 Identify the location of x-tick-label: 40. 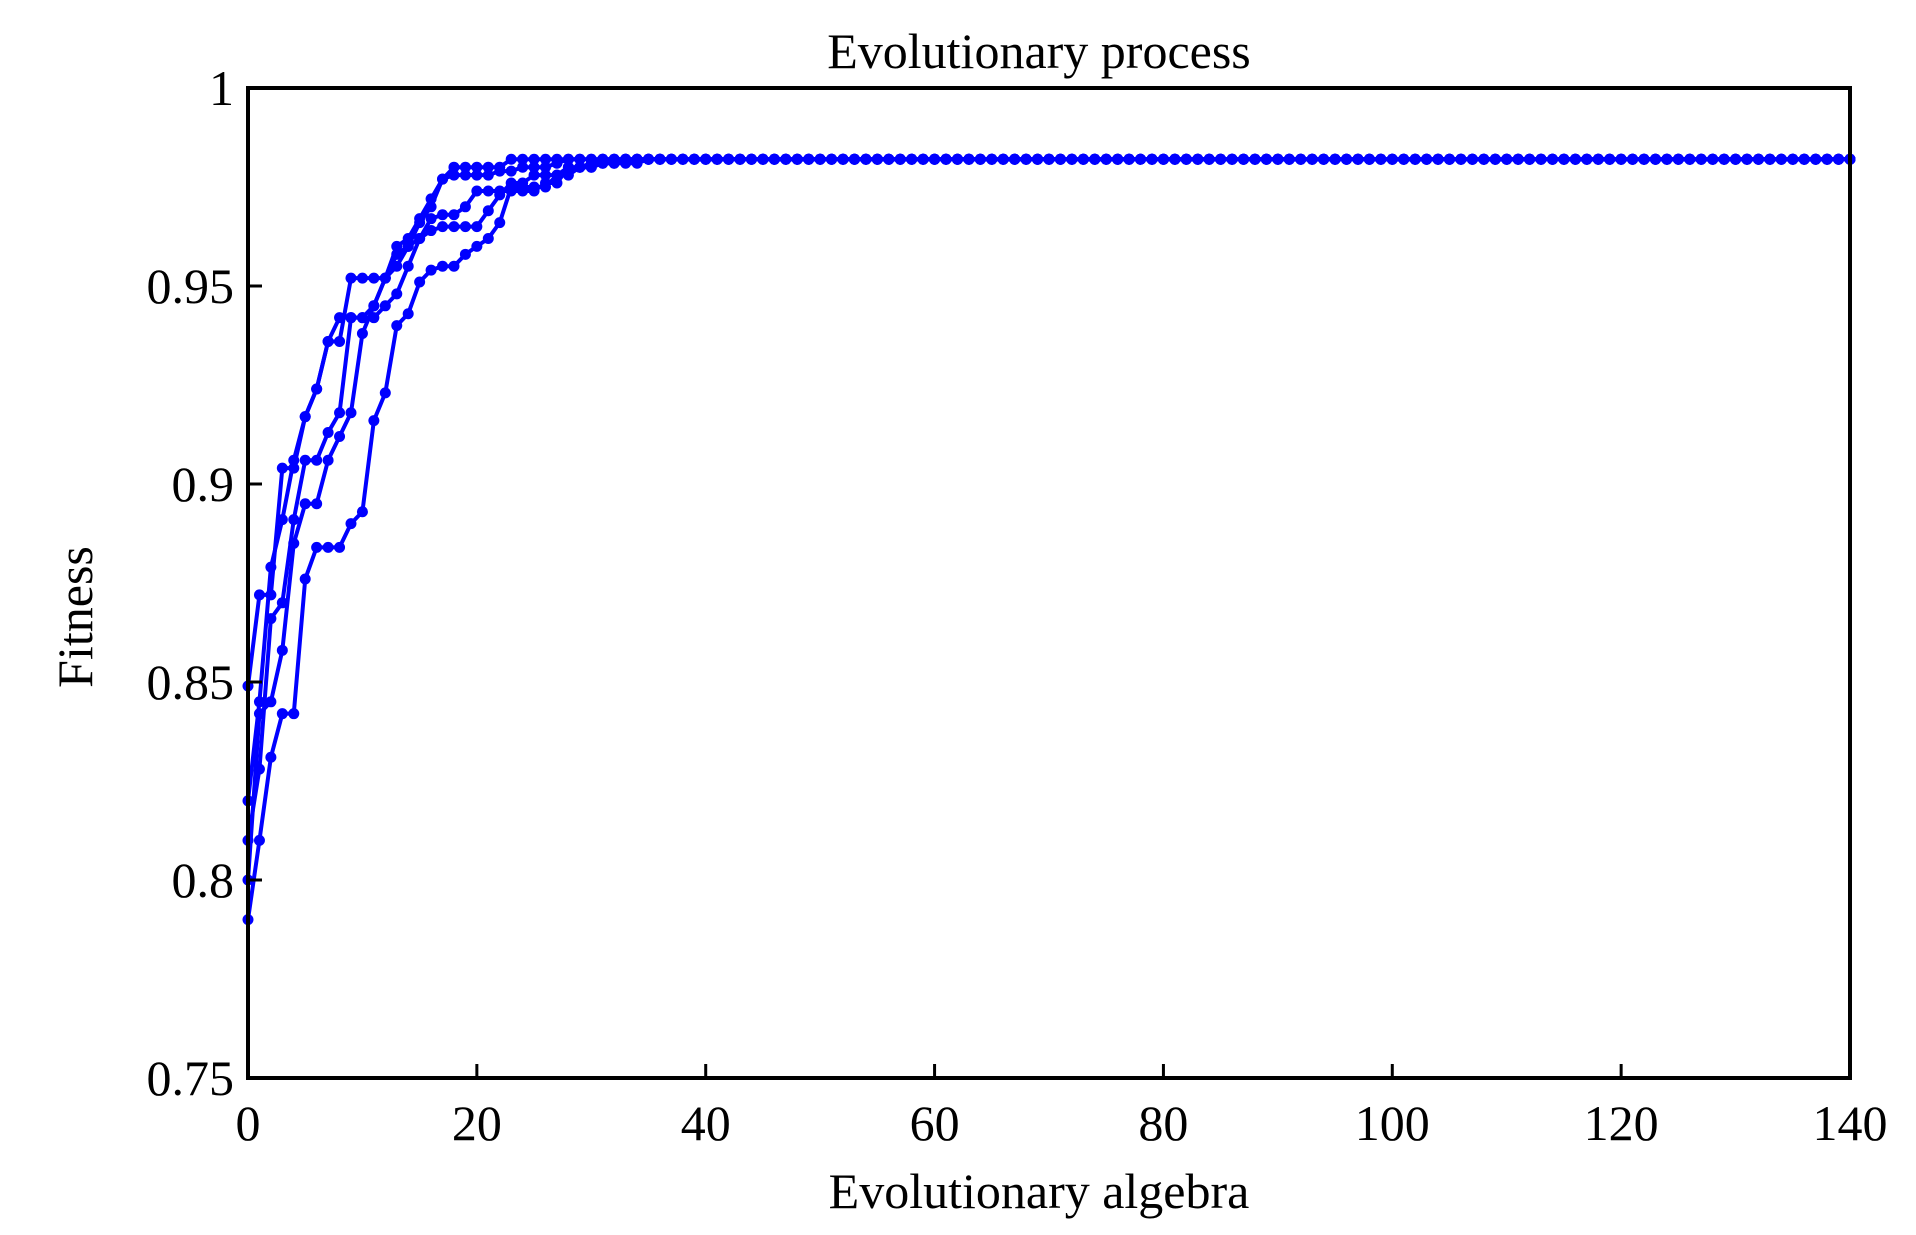
(706, 1123).